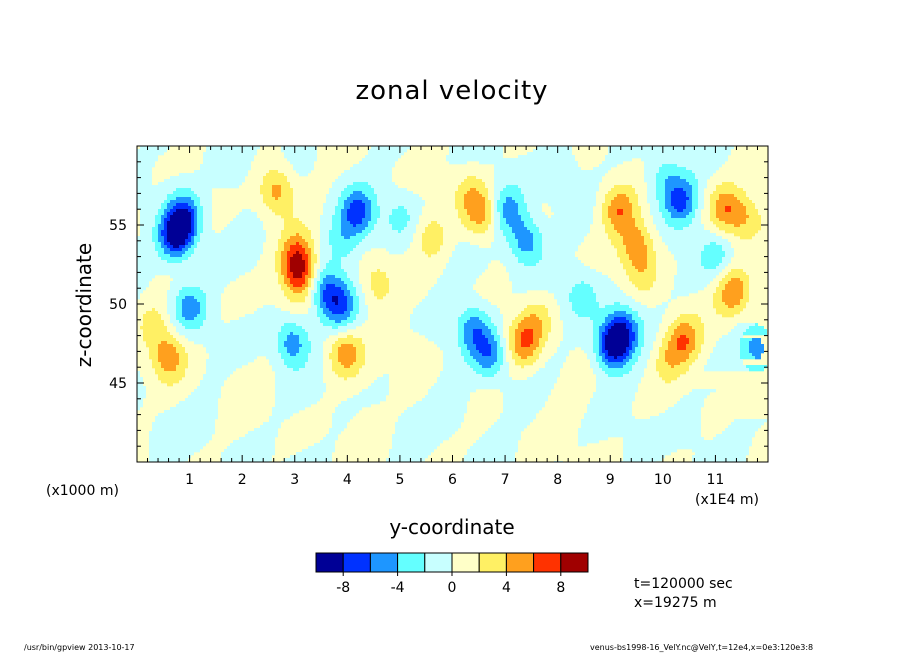  I want to click on colorbar-tick-label: 4, so click(506, 588).